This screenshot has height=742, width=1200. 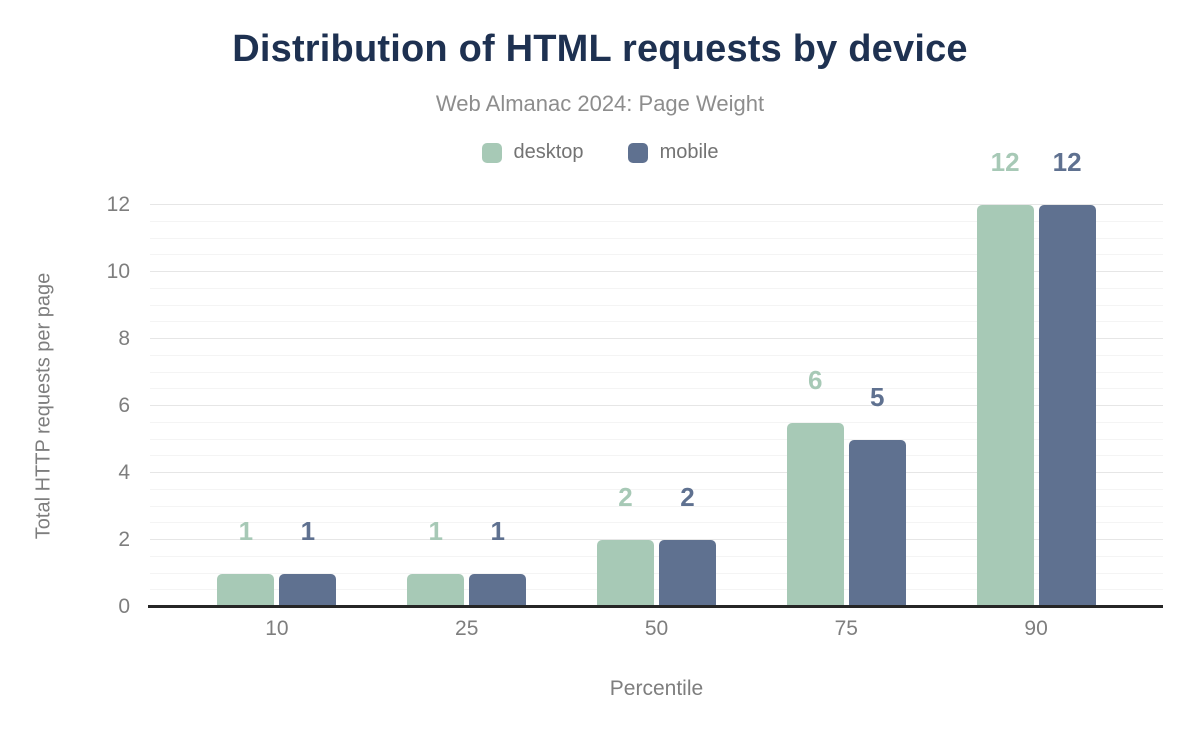 What do you see at coordinates (687, 545) in the screenshot?
I see `bar-mobile-p50: 2` at bounding box center [687, 545].